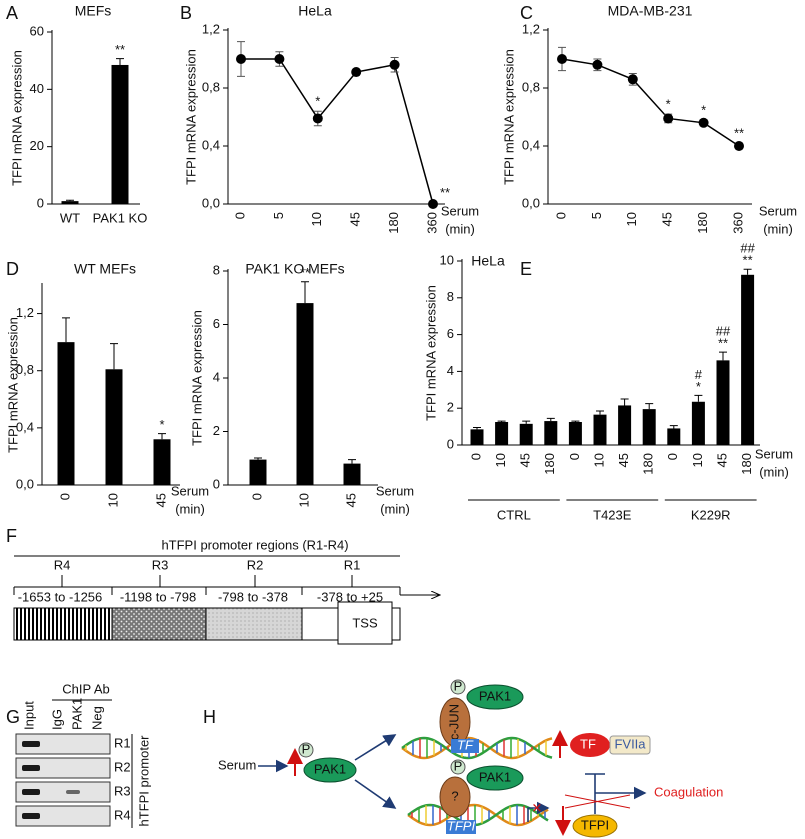 This screenshot has width=805, height=839. What do you see at coordinates (105, 269) in the screenshot?
I see `chart-title: WT MEFs` at bounding box center [105, 269].